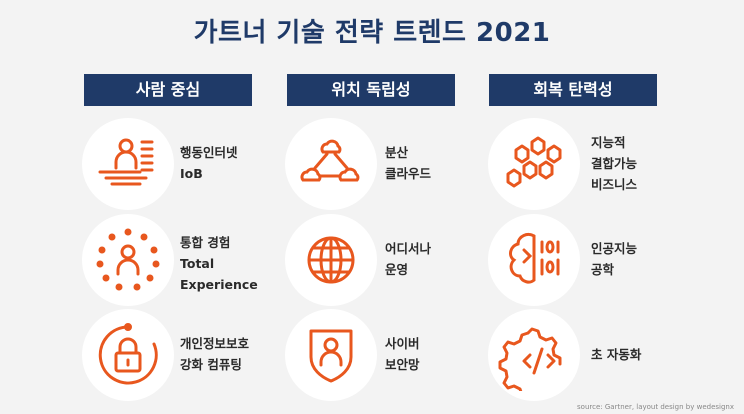 Image resolution: width=744 pixels, height=414 pixels. I want to click on column-header-resilient-delivery: 회복 탄력성, so click(573, 90).